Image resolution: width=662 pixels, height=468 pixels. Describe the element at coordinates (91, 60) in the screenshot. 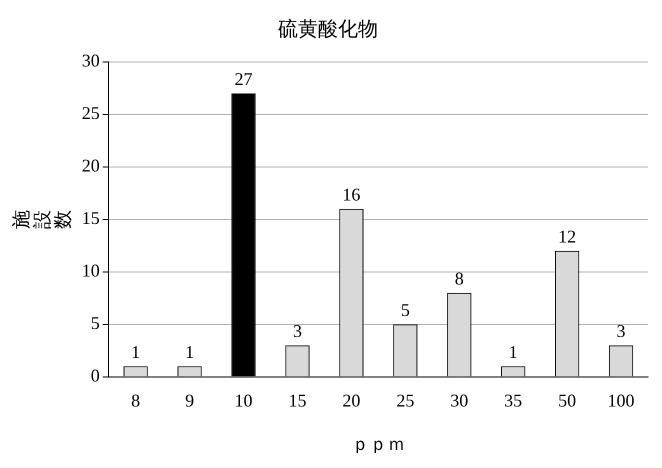

I see `y-tick-label: 30` at that location.